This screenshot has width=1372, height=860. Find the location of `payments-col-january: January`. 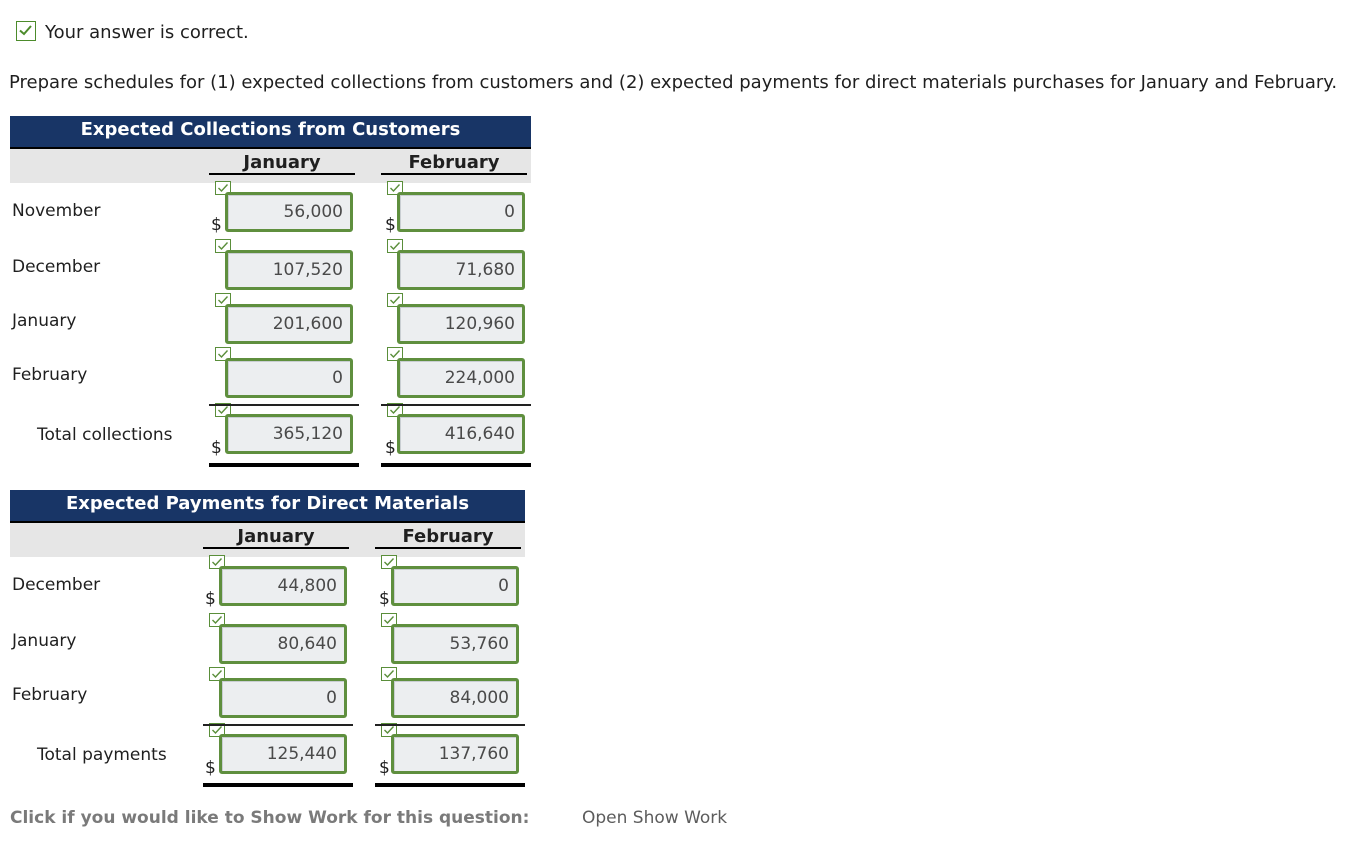

payments-col-january: January is located at coordinates (276, 537).